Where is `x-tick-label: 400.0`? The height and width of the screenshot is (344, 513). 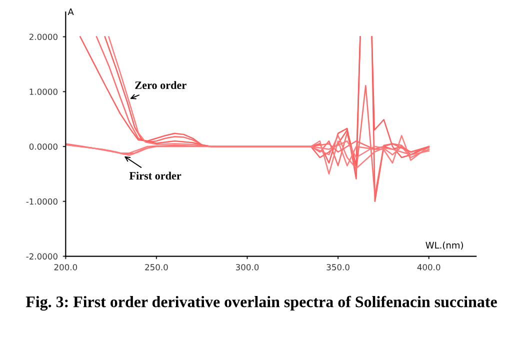 x-tick-label: 400.0 is located at coordinates (428, 267).